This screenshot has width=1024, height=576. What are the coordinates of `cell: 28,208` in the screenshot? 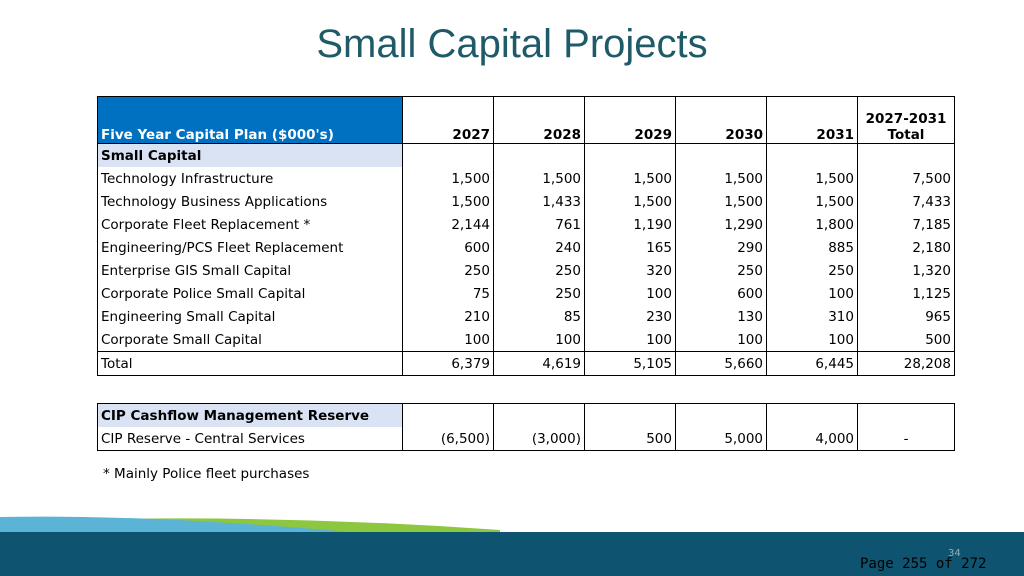 It's located at (906, 363).